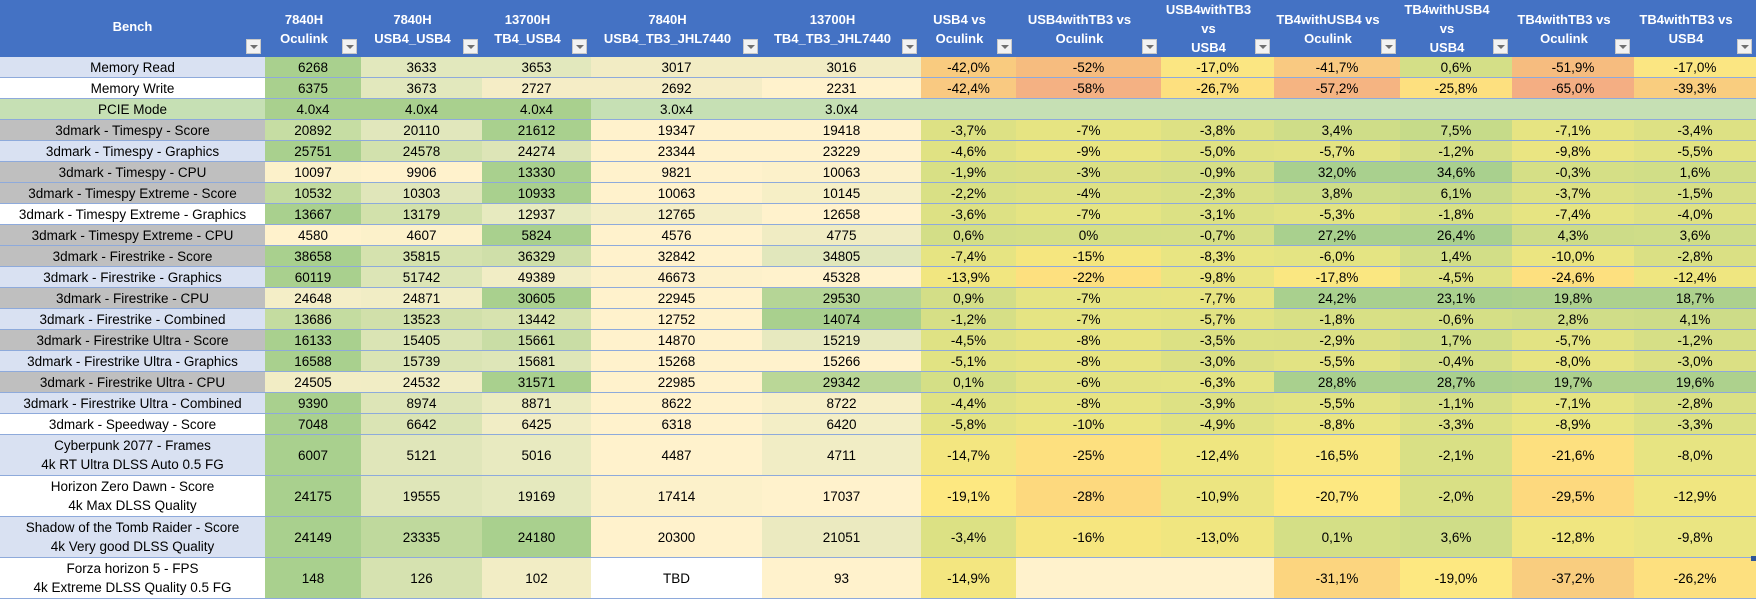  What do you see at coordinates (1573, 319) in the screenshot?
I see `percent-diff-cell: 2,8%` at bounding box center [1573, 319].